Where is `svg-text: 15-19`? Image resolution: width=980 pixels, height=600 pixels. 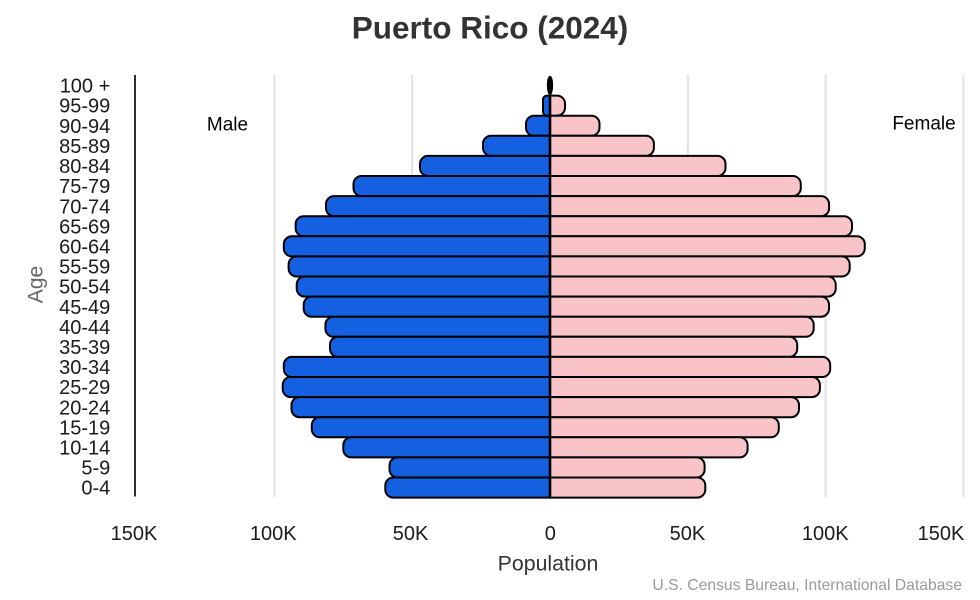 svg-text: 15-19 is located at coordinates (84, 428).